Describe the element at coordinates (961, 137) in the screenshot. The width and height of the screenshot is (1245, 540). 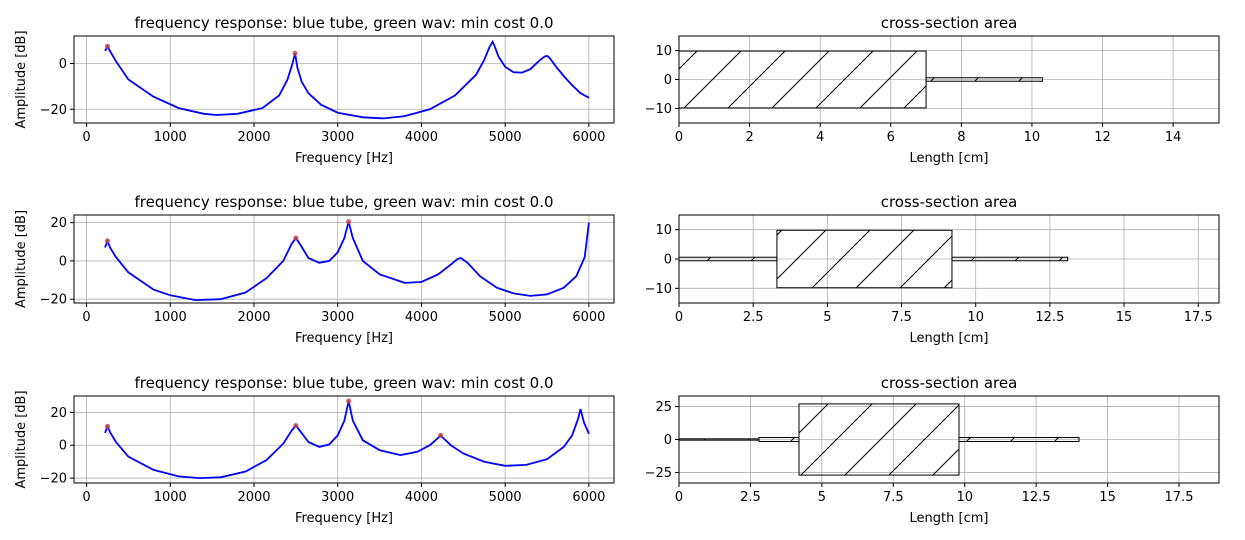
I see `x-tick-label: 8` at that location.